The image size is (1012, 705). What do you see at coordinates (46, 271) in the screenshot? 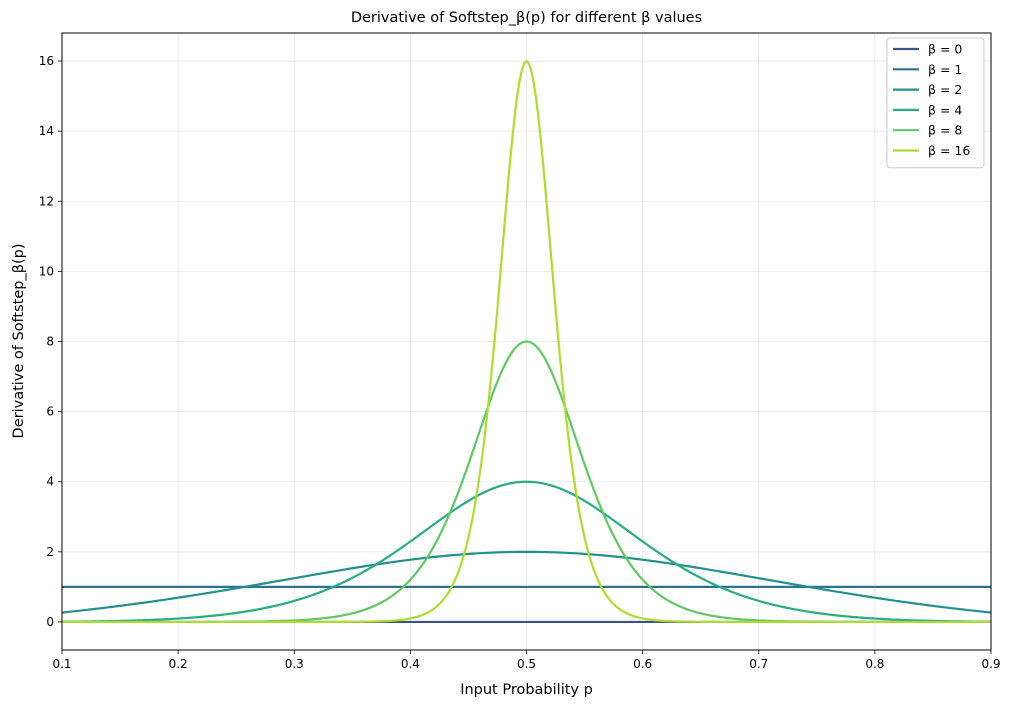
I see `y-tick-label: 10` at bounding box center [46, 271].